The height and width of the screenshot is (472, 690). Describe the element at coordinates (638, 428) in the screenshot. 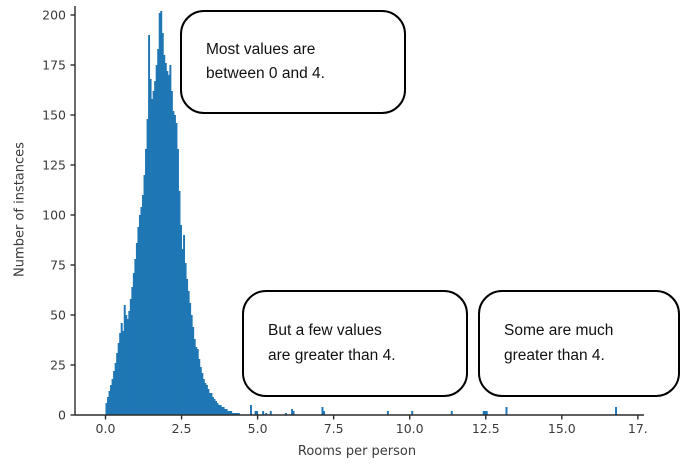

I see `x-tick-label: 17.` at that location.